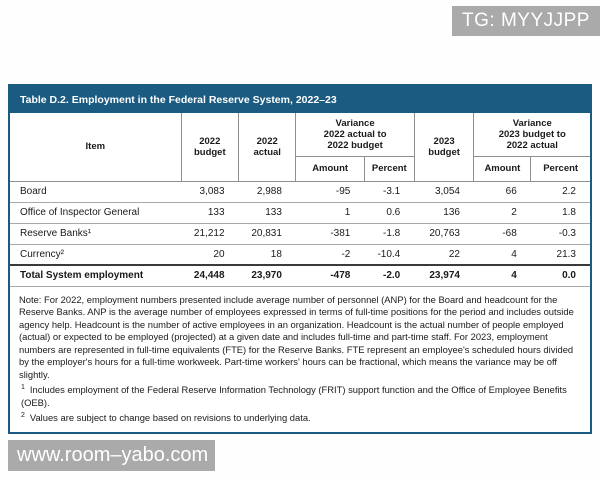 Image resolution: width=600 pixels, height=480 pixels. Describe the element at coordinates (560, 169) in the screenshot. I see `col-subheader-percent-2: Percent` at that location.